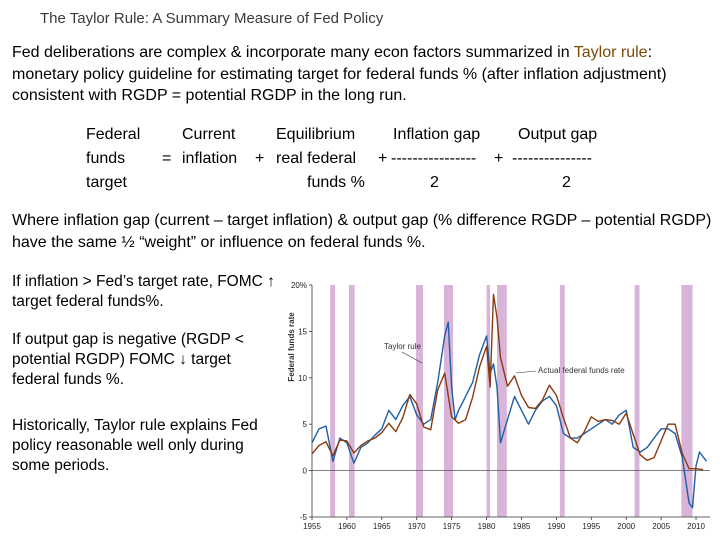 The image size is (720, 540). I want to click on x-tick-label-9: 2000, so click(626, 526).